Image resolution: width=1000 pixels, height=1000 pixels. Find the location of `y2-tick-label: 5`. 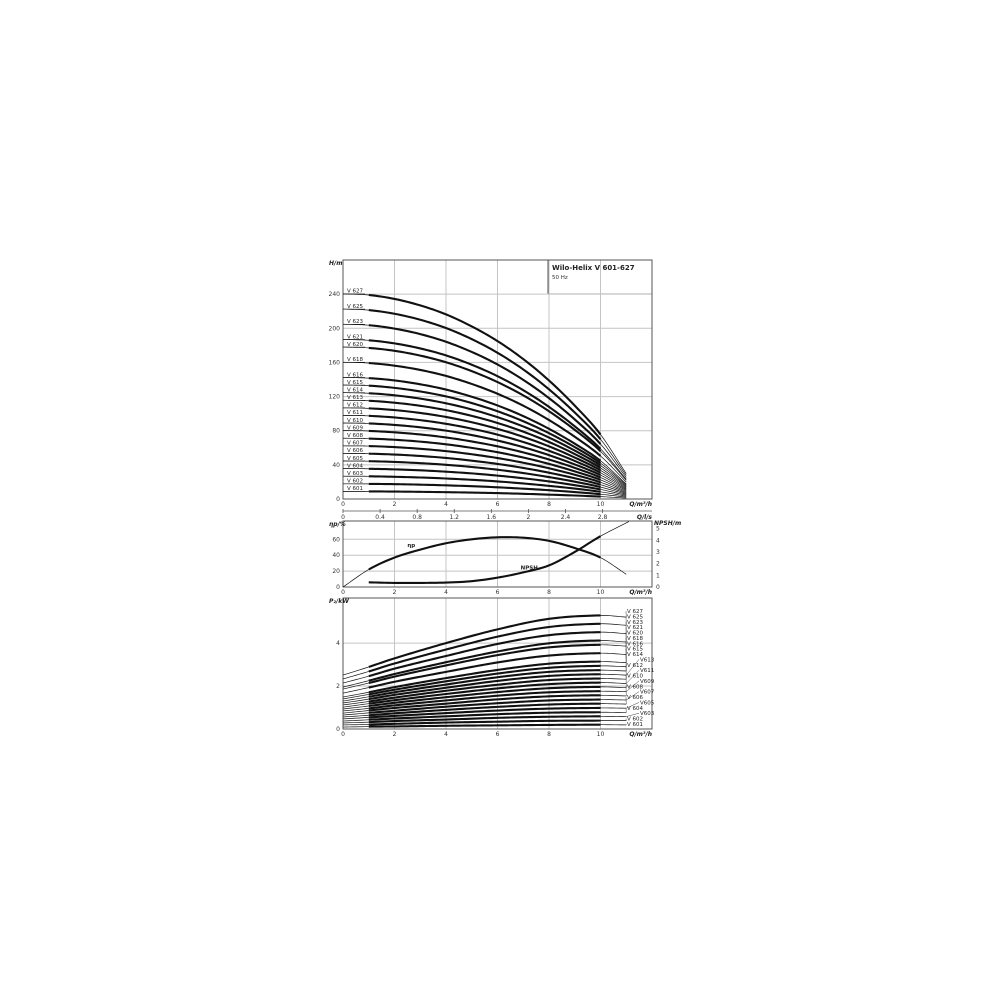

y2-tick-label: 5 is located at coordinates (658, 529).